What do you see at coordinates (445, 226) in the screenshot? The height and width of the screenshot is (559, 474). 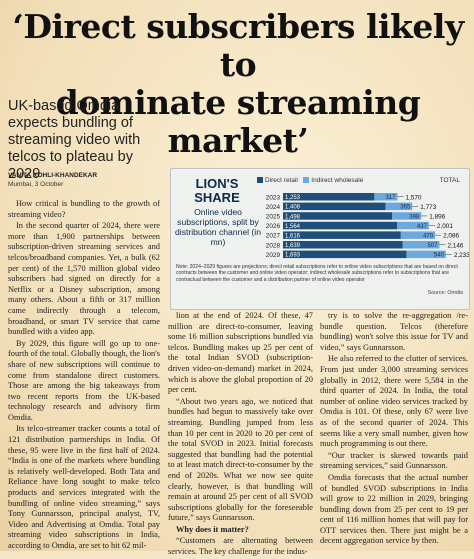 I see `total-value-label: 2,001` at bounding box center [445, 226].